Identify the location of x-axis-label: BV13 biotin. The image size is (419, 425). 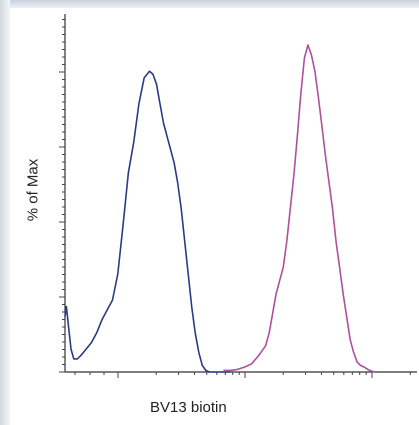
(188, 407).